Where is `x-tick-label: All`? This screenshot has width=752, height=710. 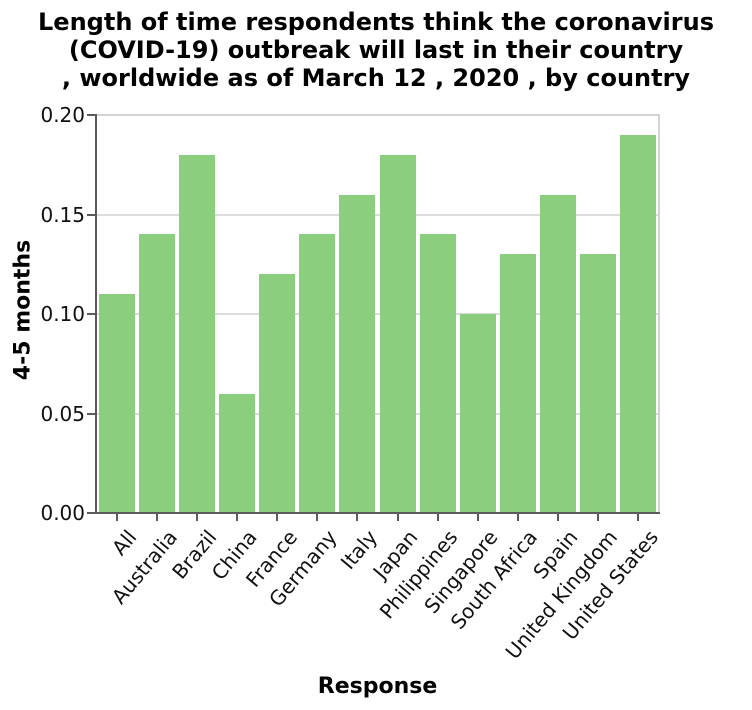
x-tick-label: All is located at coordinates (124, 542).